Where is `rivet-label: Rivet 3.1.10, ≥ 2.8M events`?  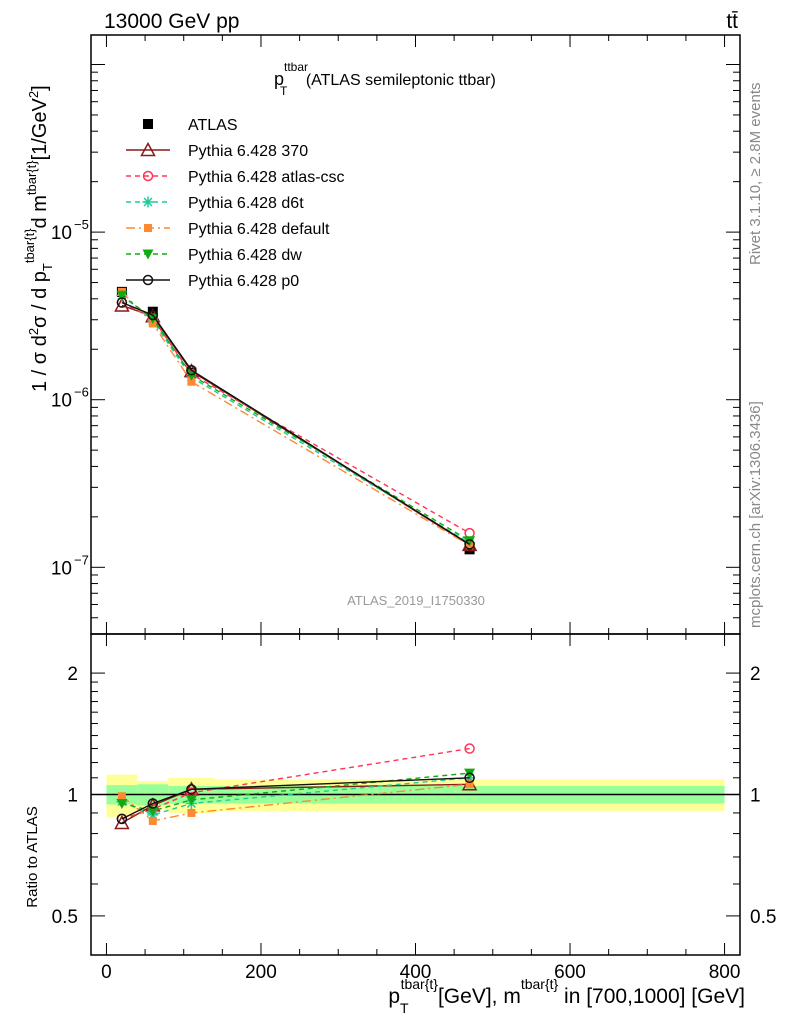
rivet-label: Rivet 3.1.10, ≥ 2.8M events is located at coordinates (755, 174).